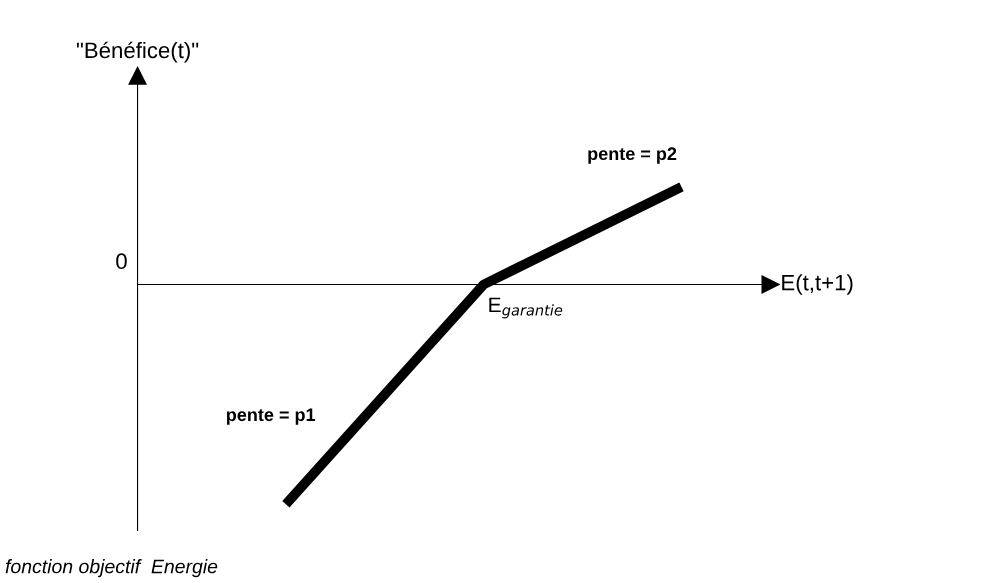  I want to click on text: fonction objectif Energie, so click(111, 568).